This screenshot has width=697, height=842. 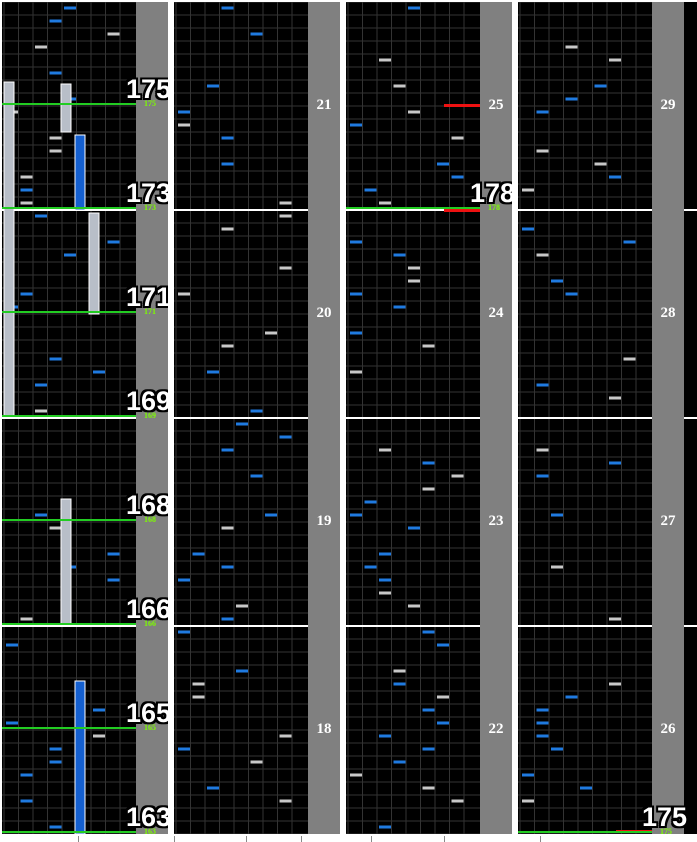 What do you see at coordinates (494, 207) in the screenshot?
I see `bpm-small-label: 178` at bounding box center [494, 207].